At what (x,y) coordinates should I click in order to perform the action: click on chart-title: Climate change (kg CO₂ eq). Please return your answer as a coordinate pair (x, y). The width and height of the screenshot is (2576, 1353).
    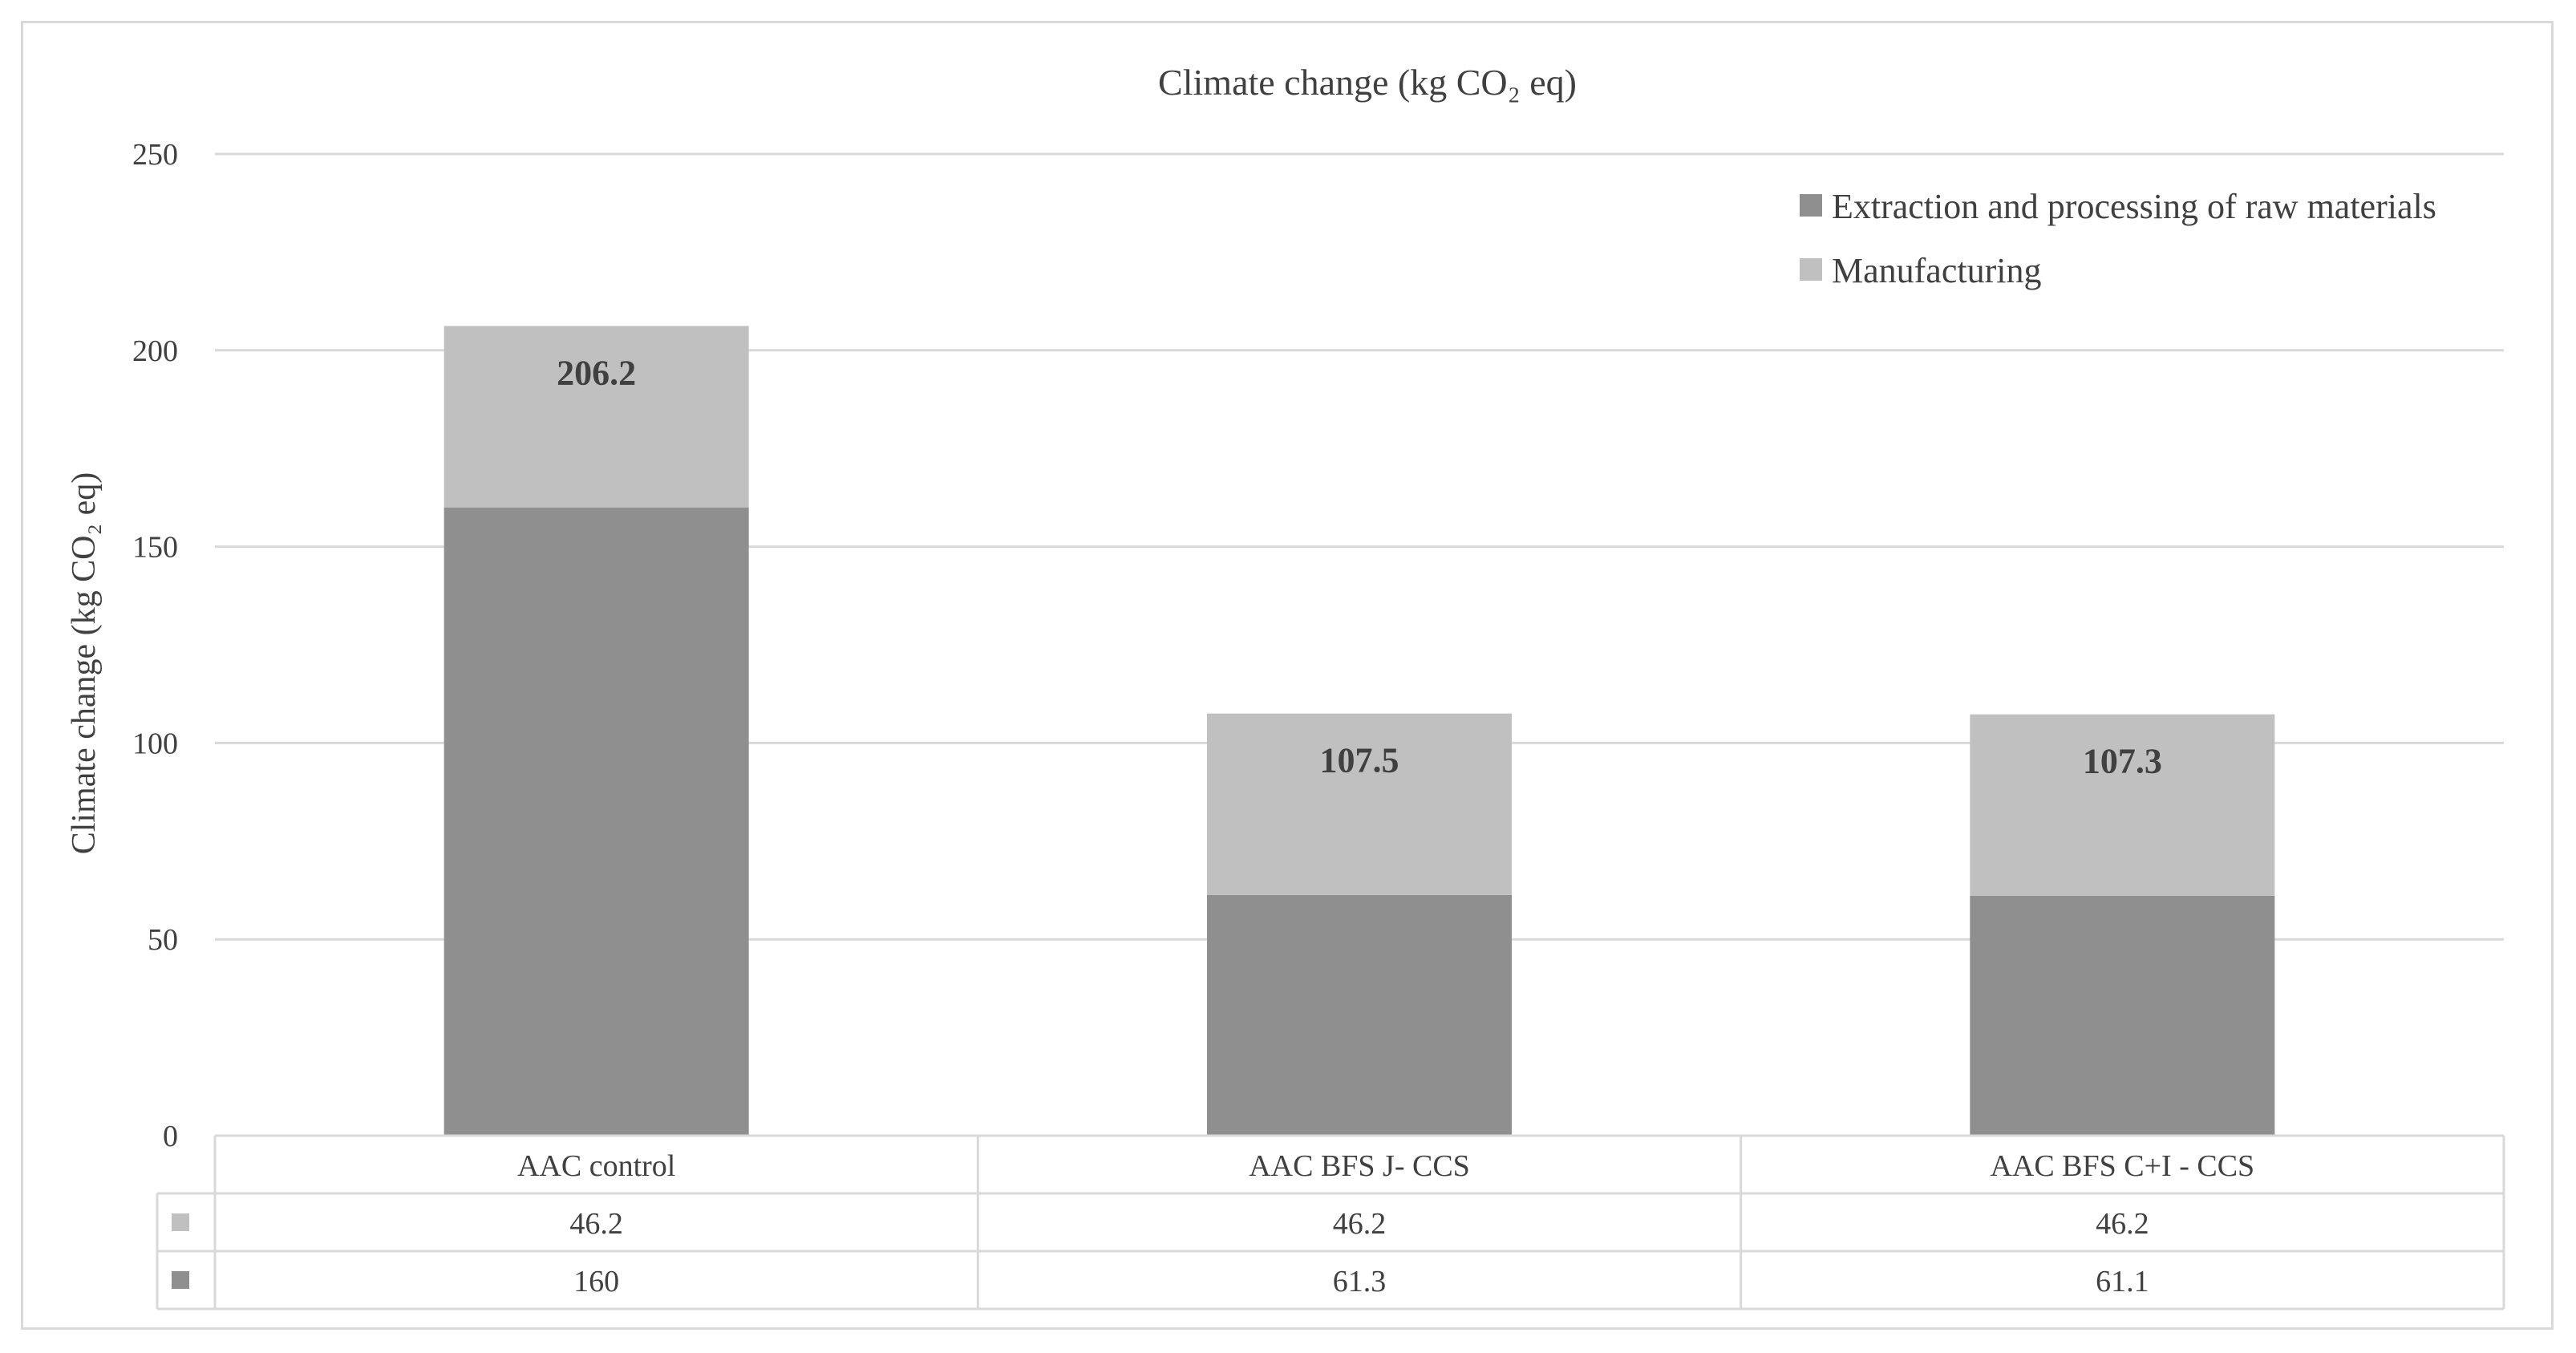
    Looking at the image, I should click on (1367, 82).